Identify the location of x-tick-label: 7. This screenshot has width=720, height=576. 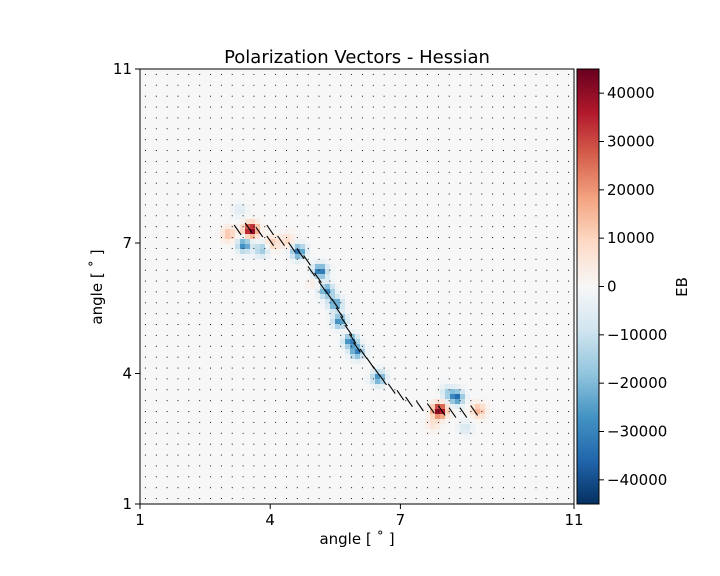
(401, 520).